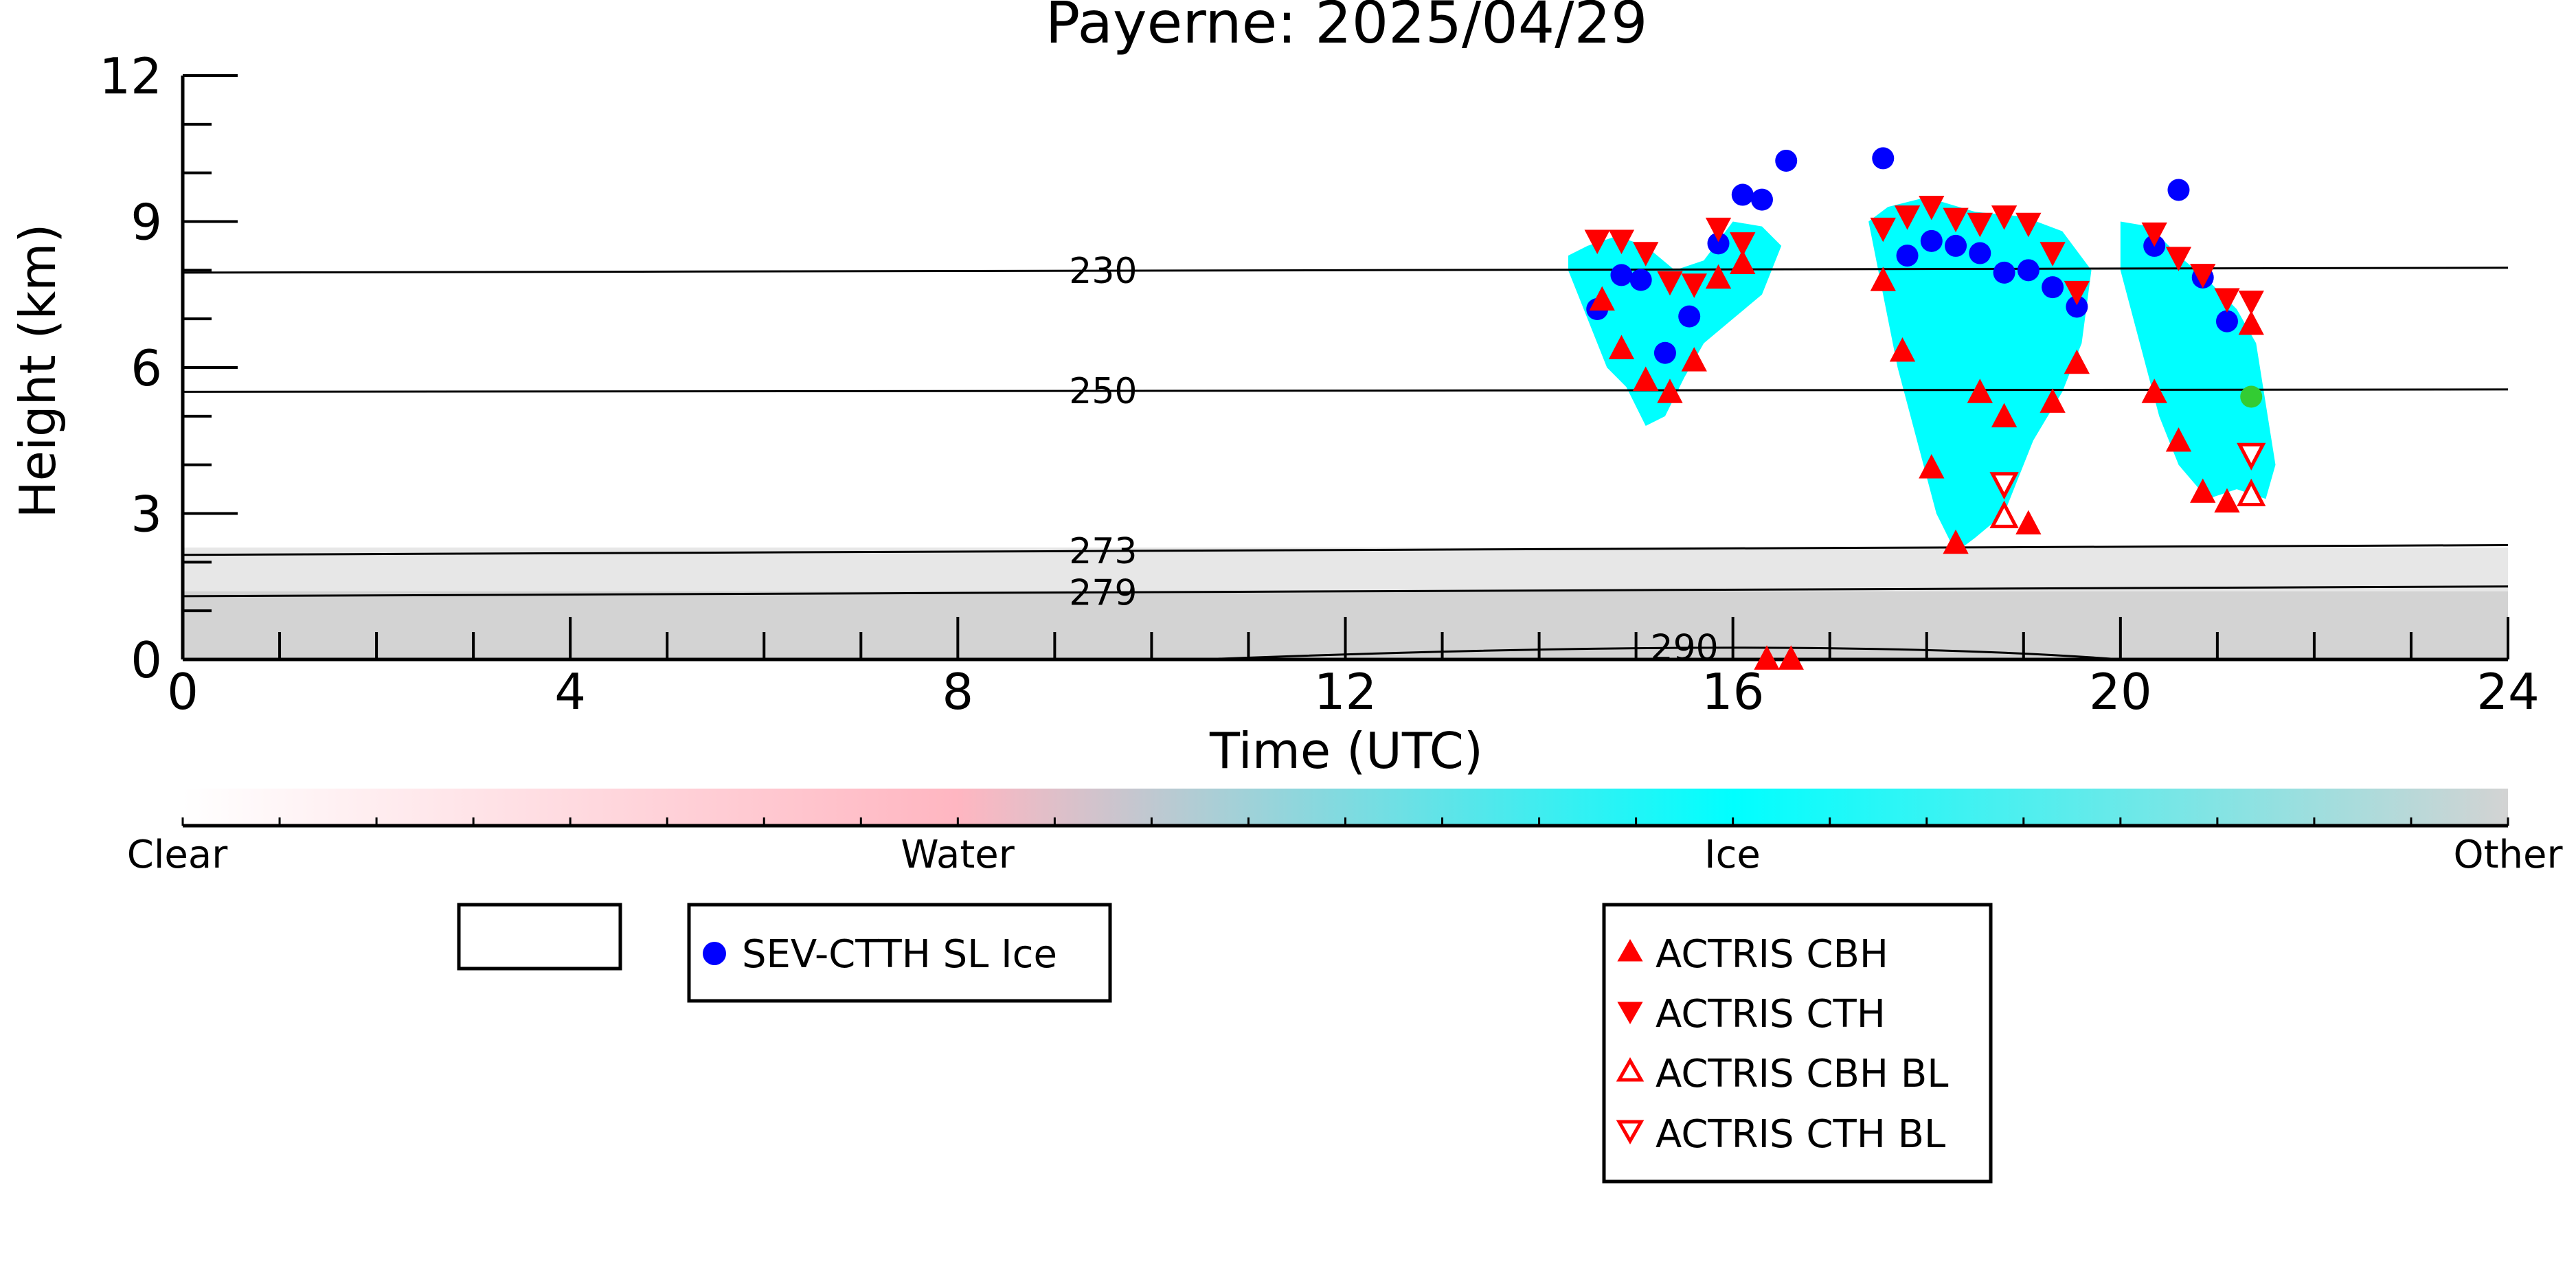 The width and height of the screenshot is (2576, 1288). What do you see at coordinates (714, 953) in the screenshot?
I see `legend-circle-marker` at bounding box center [714, 953].